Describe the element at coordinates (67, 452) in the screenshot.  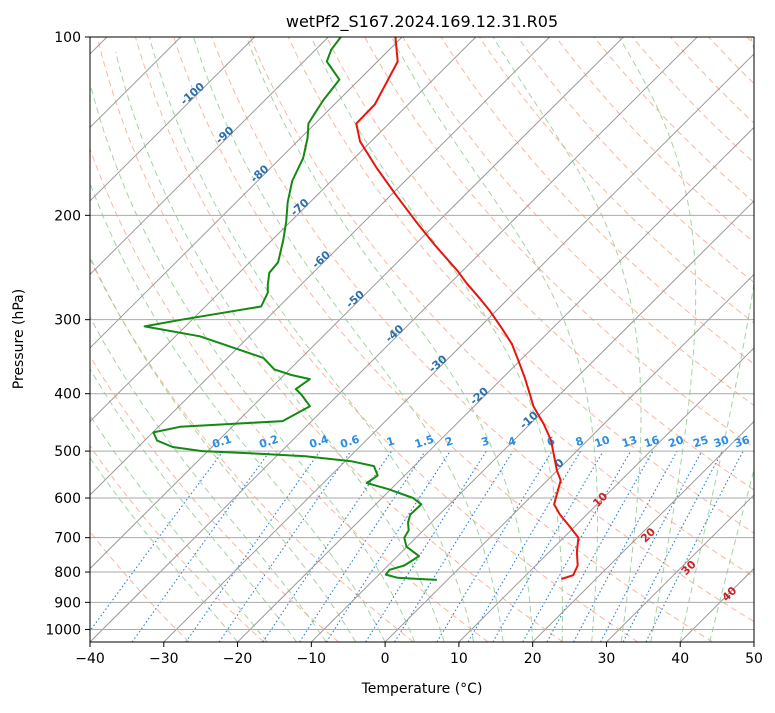
I see `y-tick-label: 500` at that location.